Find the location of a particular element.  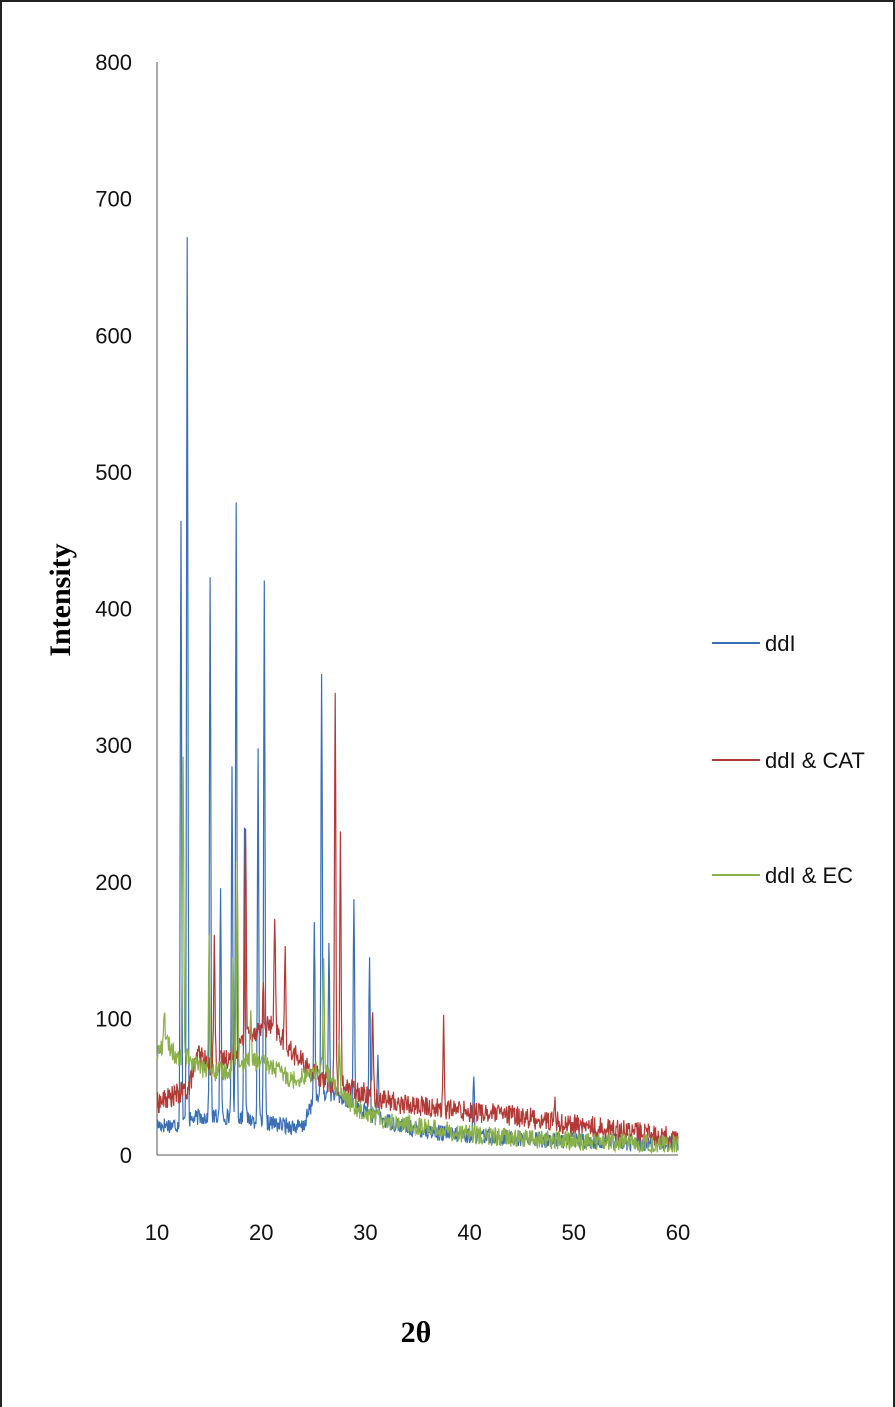

x-tick-label: 20 is located at coordinates (261, 1232).